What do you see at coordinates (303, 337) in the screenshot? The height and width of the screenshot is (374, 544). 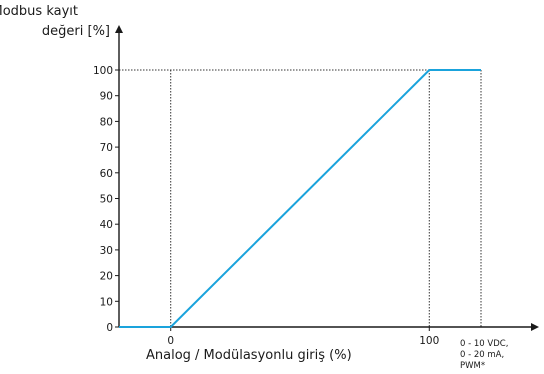 I see `x-axis-ticks: 0 100` at bounding box center [303, 337].